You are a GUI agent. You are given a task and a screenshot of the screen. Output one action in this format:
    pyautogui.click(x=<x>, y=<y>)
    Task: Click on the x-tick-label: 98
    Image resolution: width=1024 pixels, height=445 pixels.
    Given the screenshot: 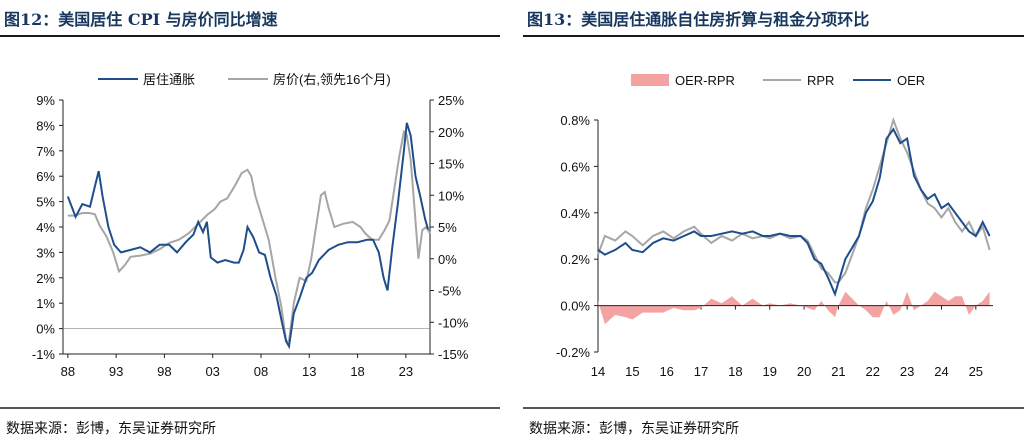 What is the action you would take?
    pyautogui.click(x=164, y=371)
    